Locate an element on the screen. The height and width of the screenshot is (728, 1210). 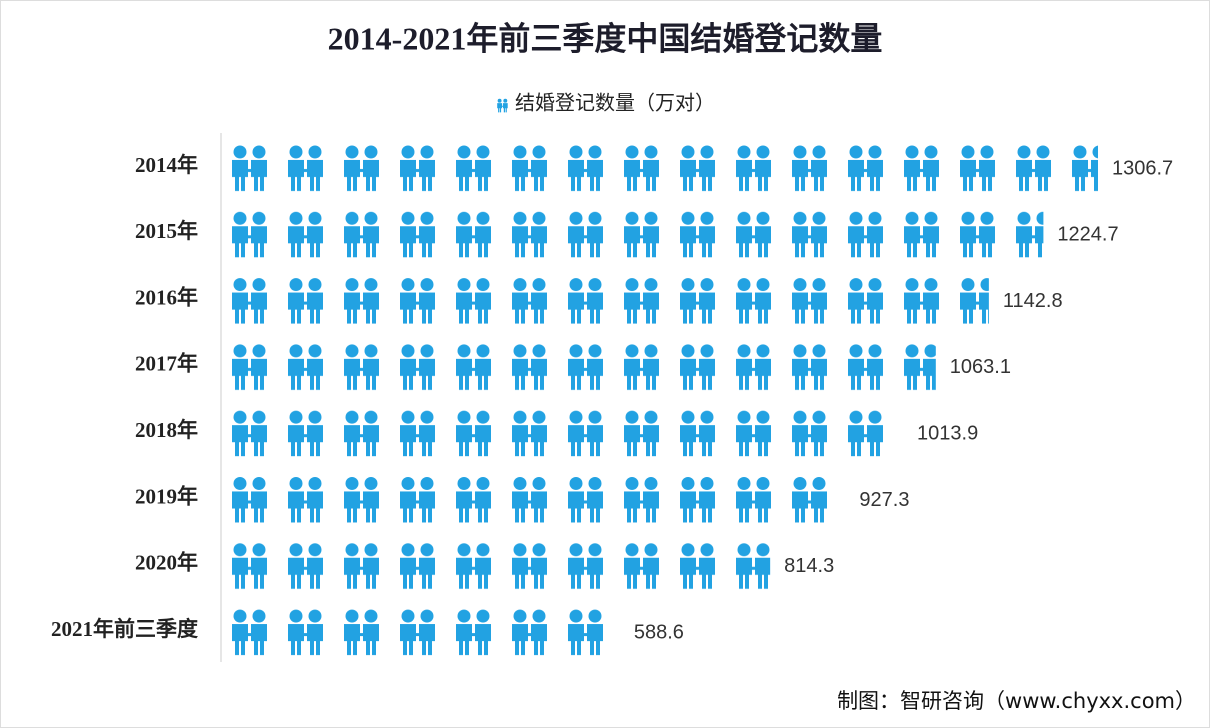
category-label: 2017年 is located at coordinates (166, 364).